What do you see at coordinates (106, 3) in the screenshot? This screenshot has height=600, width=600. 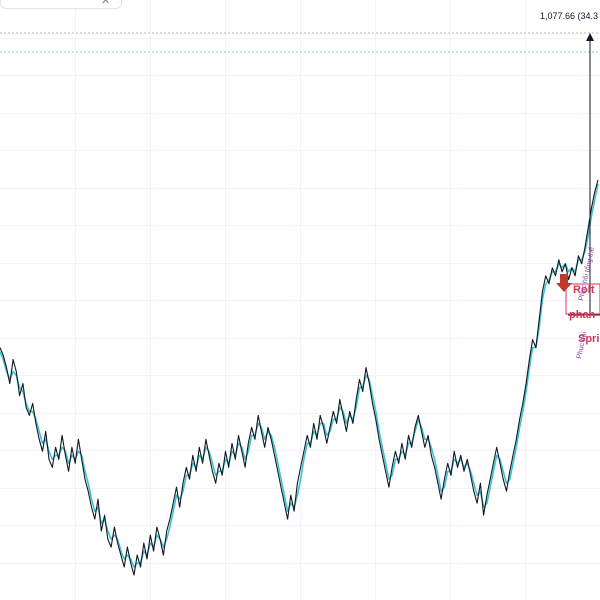 I see `close-icon: ✕` at bounding box center [106, 3].